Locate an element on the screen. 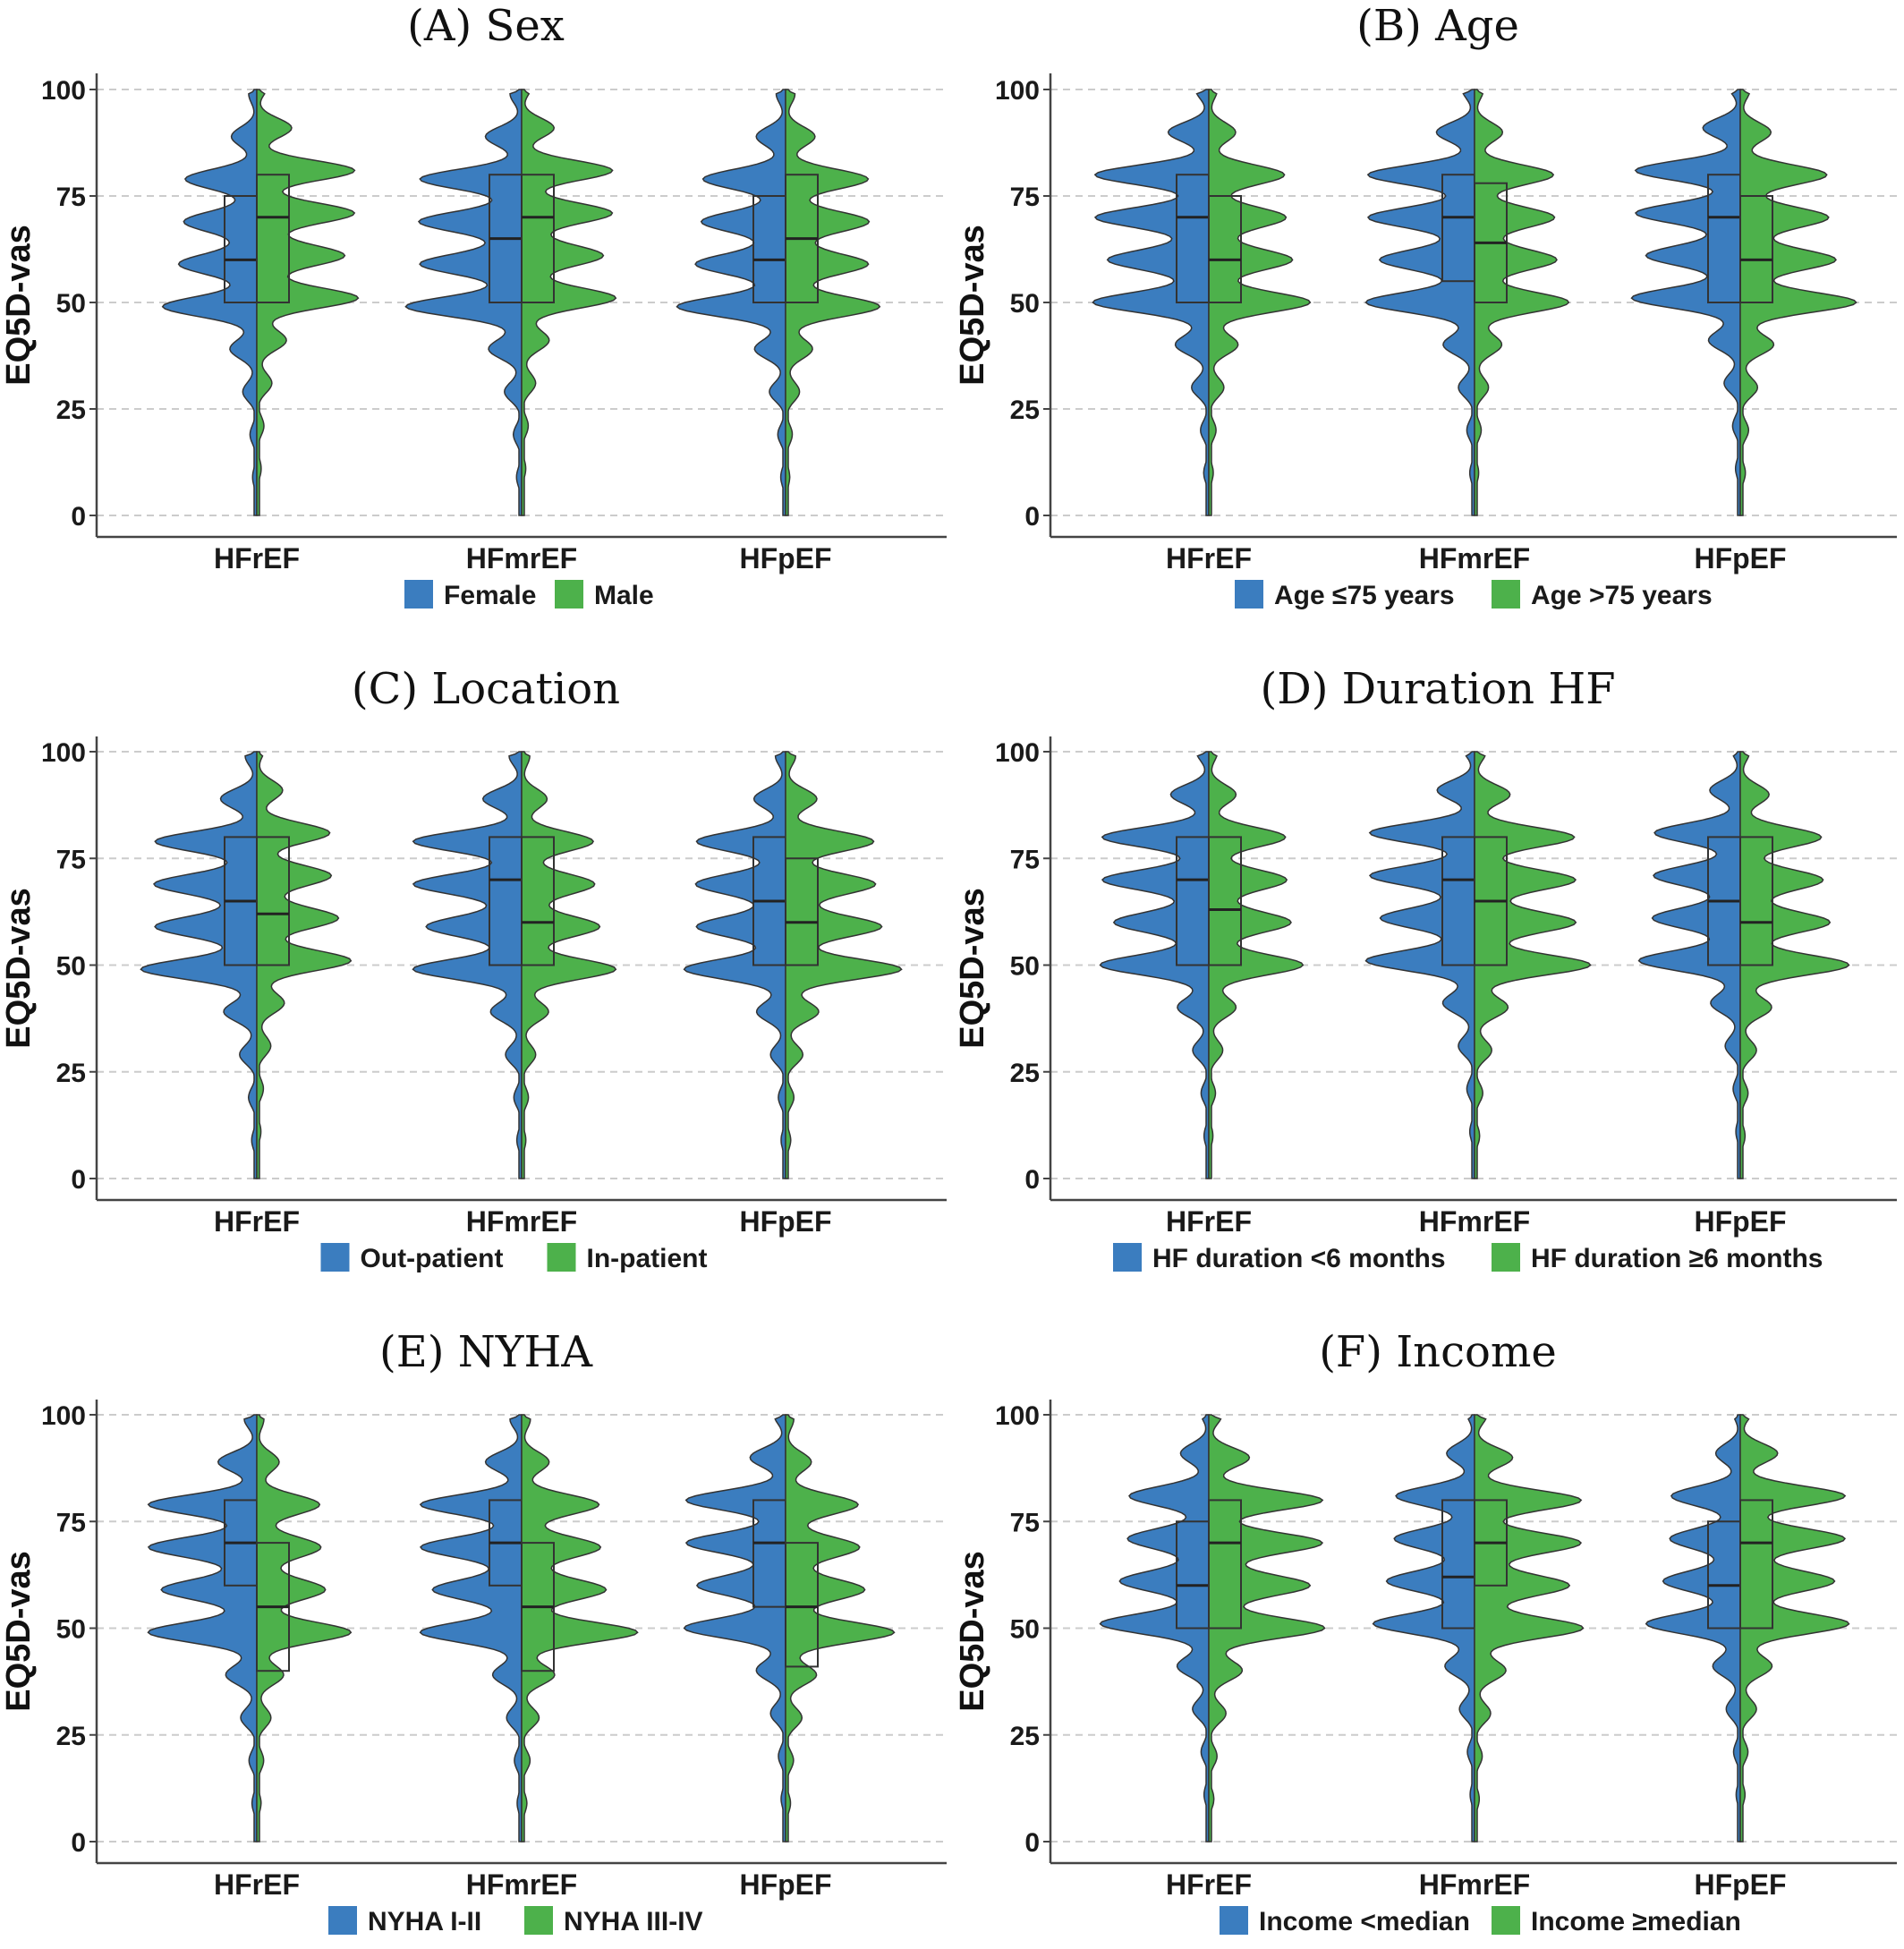 This screenshot has height=1949, width=1904. legend-label: NYHA I-II is located at coordinates (424, 1922).